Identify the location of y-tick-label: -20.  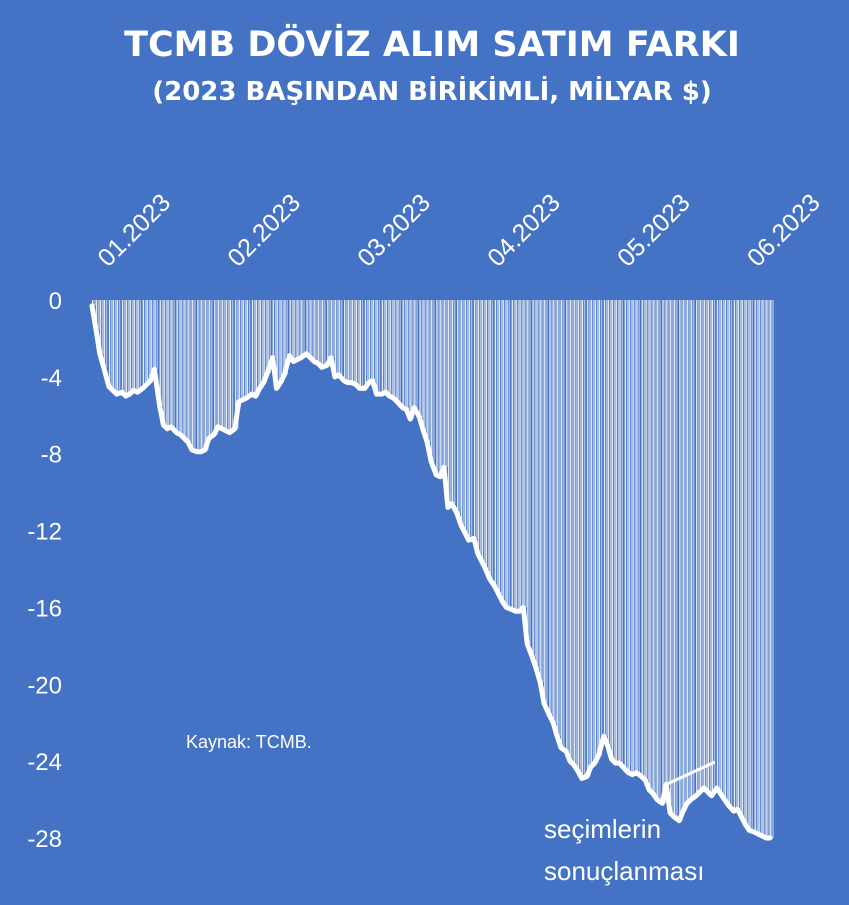
(44, 685).